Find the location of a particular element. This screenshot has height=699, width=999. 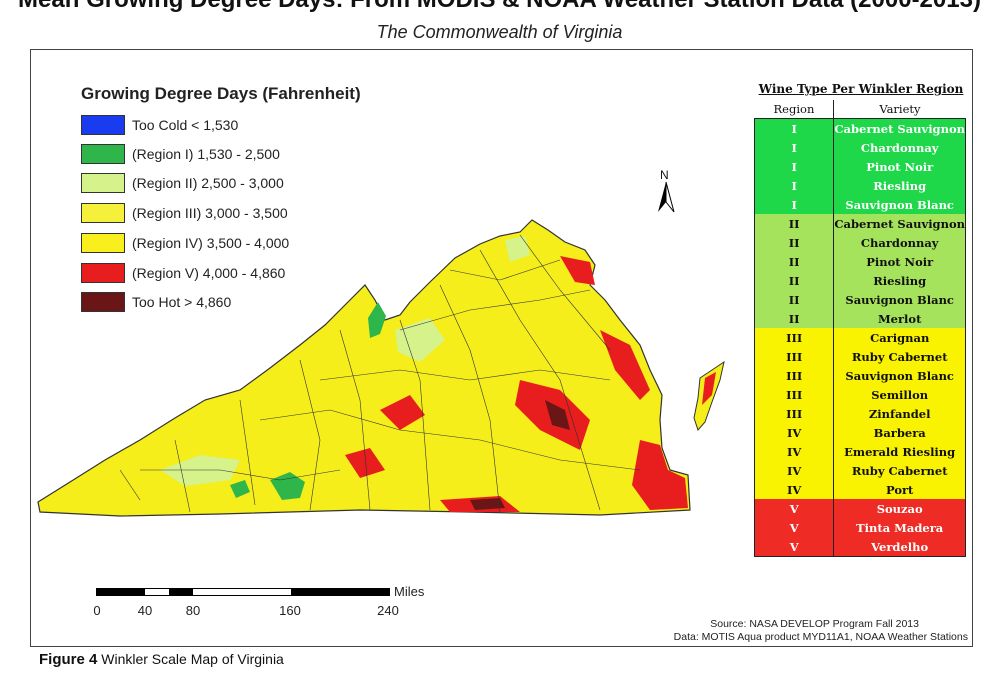

legend-label: (Region V) 4,000 - 4,860 is located at coordinates (209, 273).